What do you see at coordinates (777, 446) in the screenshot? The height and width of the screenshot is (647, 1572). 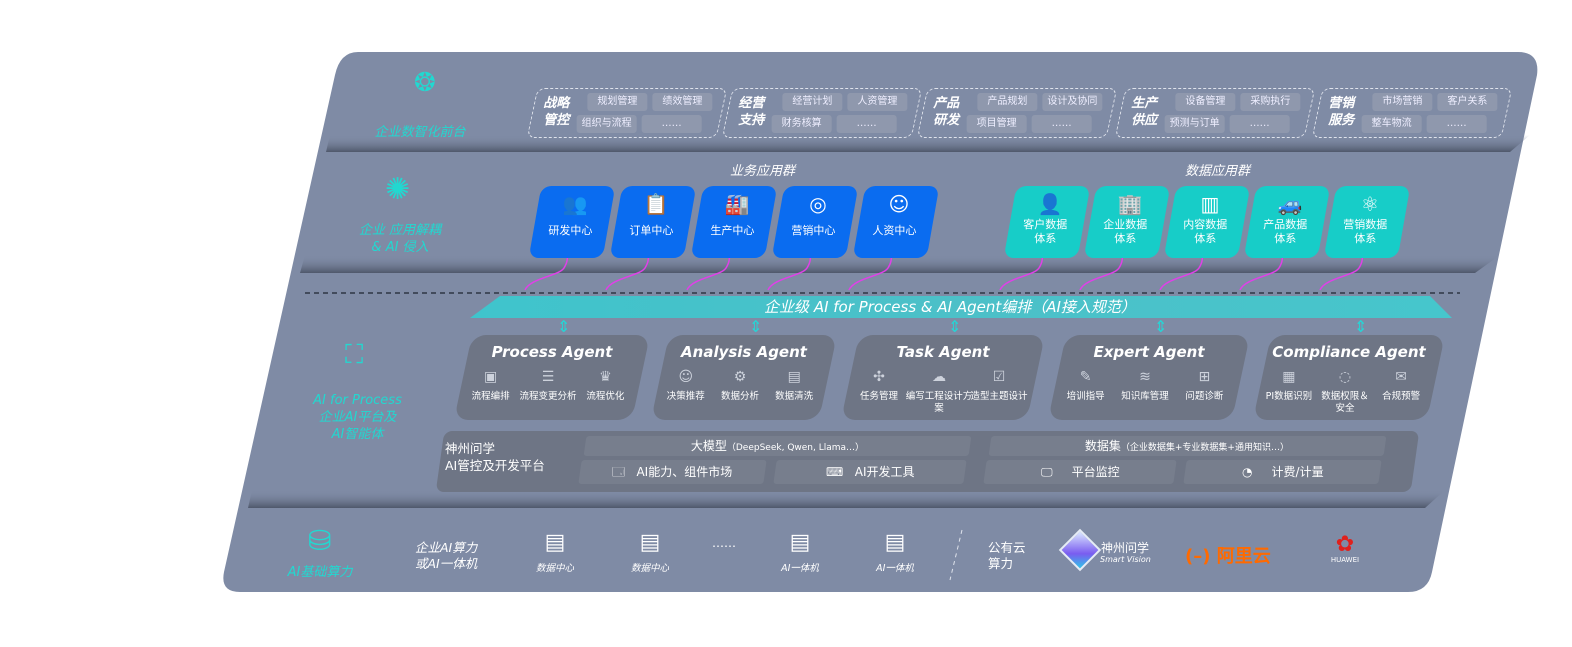 I see `model-bar: 大模型（DeepSeek, Qwen, Llama…）` at bounding box center [777, 446].